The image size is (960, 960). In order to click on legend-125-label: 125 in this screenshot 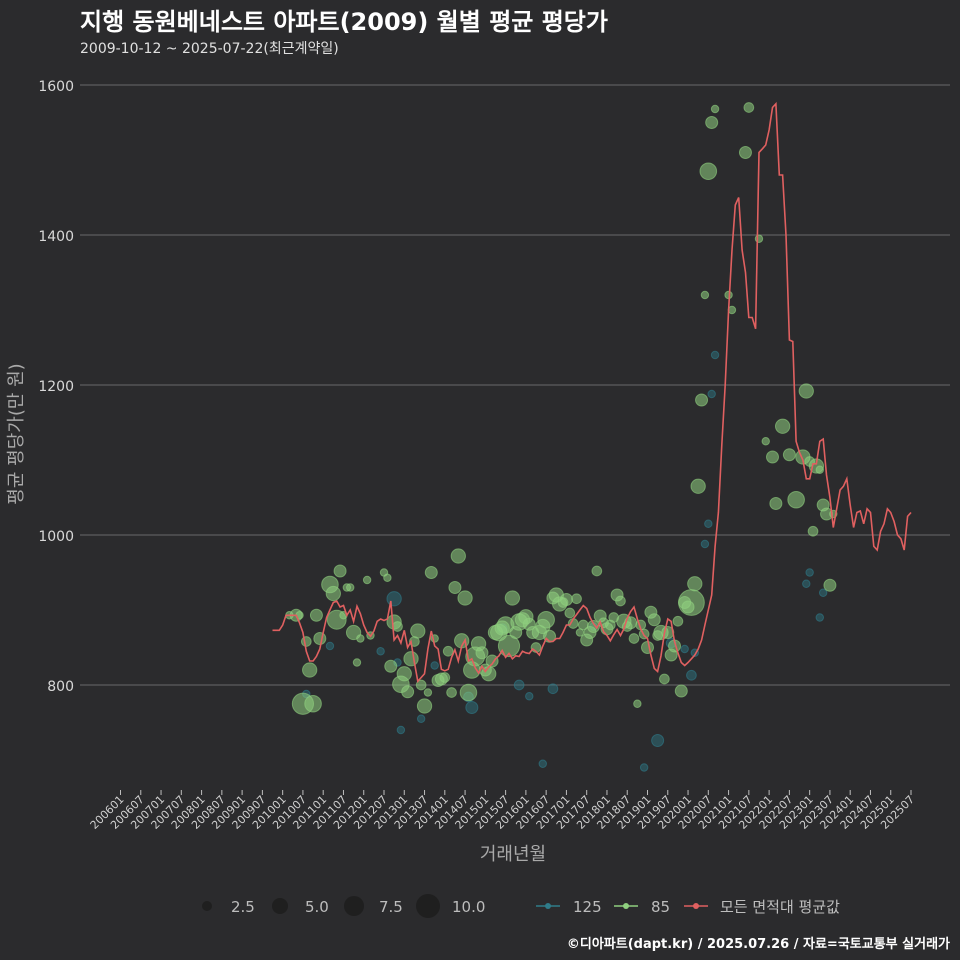, I will do `click(587, 907)`.